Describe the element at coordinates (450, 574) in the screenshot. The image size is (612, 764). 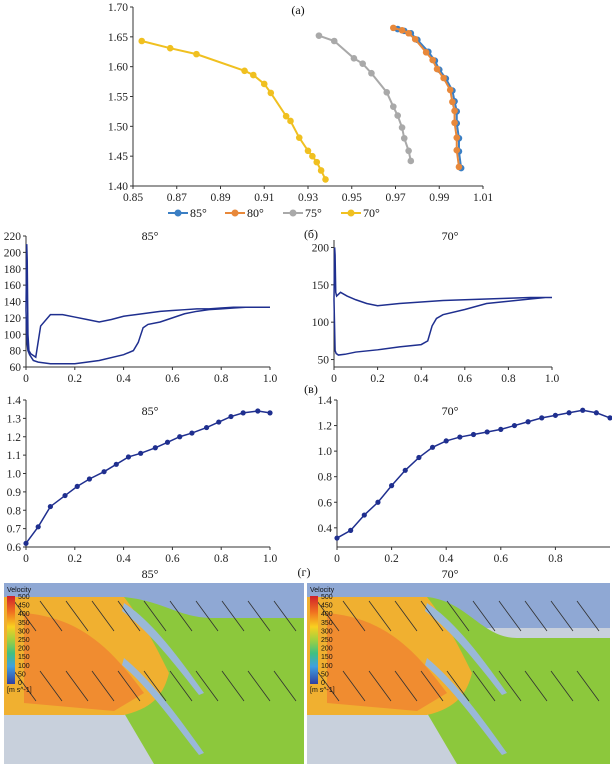
I see `cfd-title: 70°` at that location.